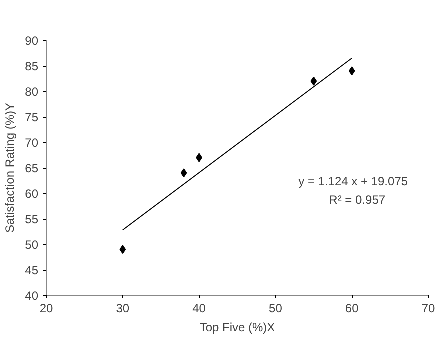  I want to click on x-tick-label: 70, so click(429, 309).